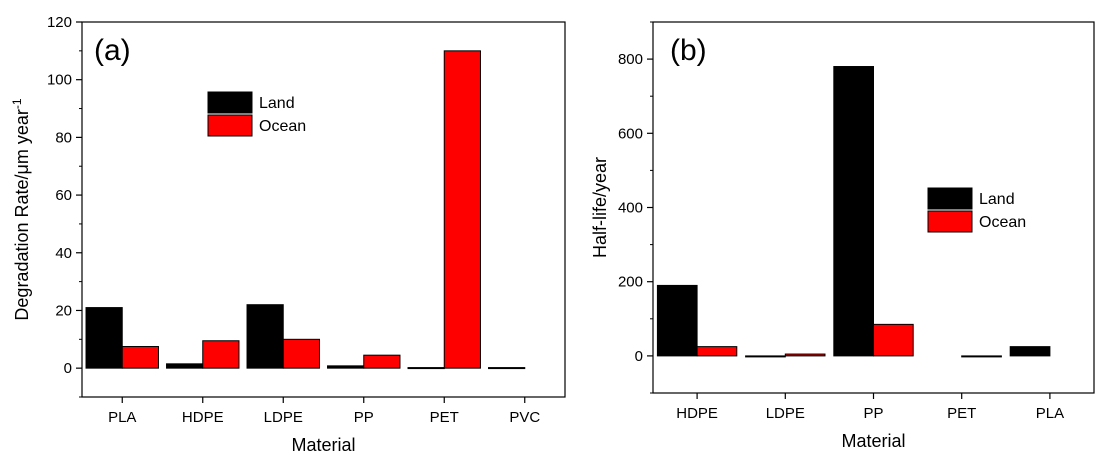 The width and height of the screenshot is (1102, 457). I want to click on bar-land-pet, so click(426, 368).